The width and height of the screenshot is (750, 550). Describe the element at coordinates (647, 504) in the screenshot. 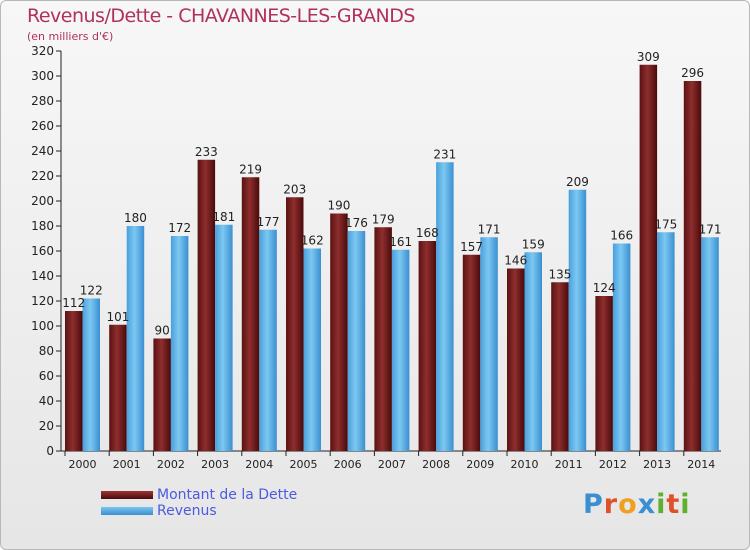

I see `logo-letter: x` at that location.